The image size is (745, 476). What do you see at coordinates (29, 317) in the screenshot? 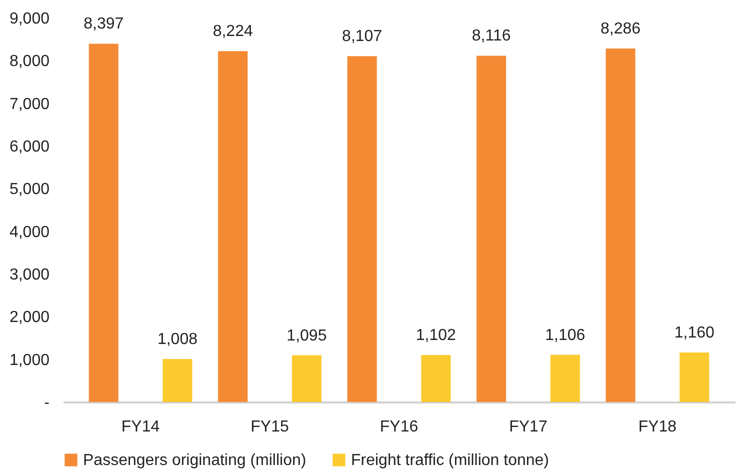
I see `y-tick-label: 2,000` at bounding box center [29, 317].